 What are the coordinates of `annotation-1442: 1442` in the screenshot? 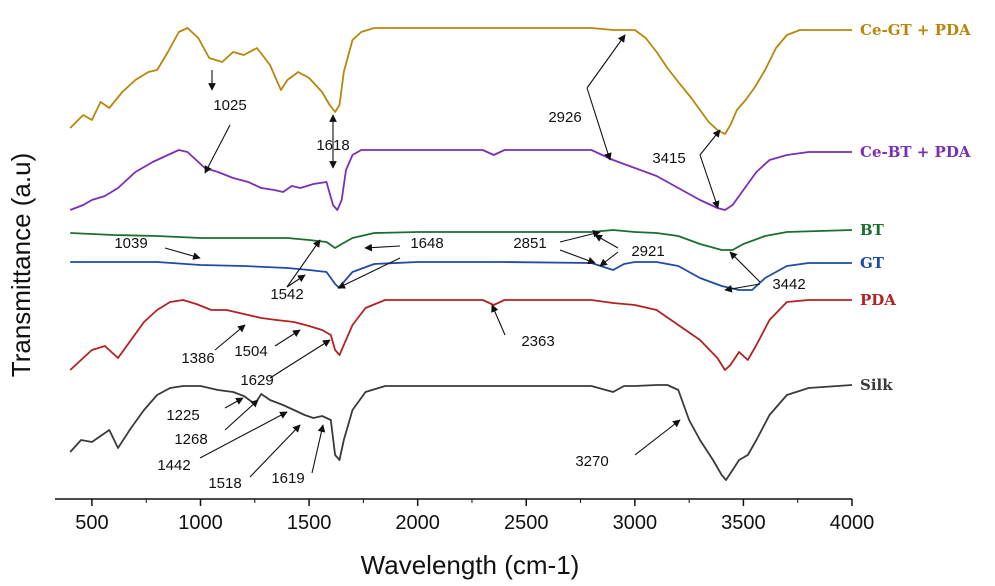 It's located at (222, 442).